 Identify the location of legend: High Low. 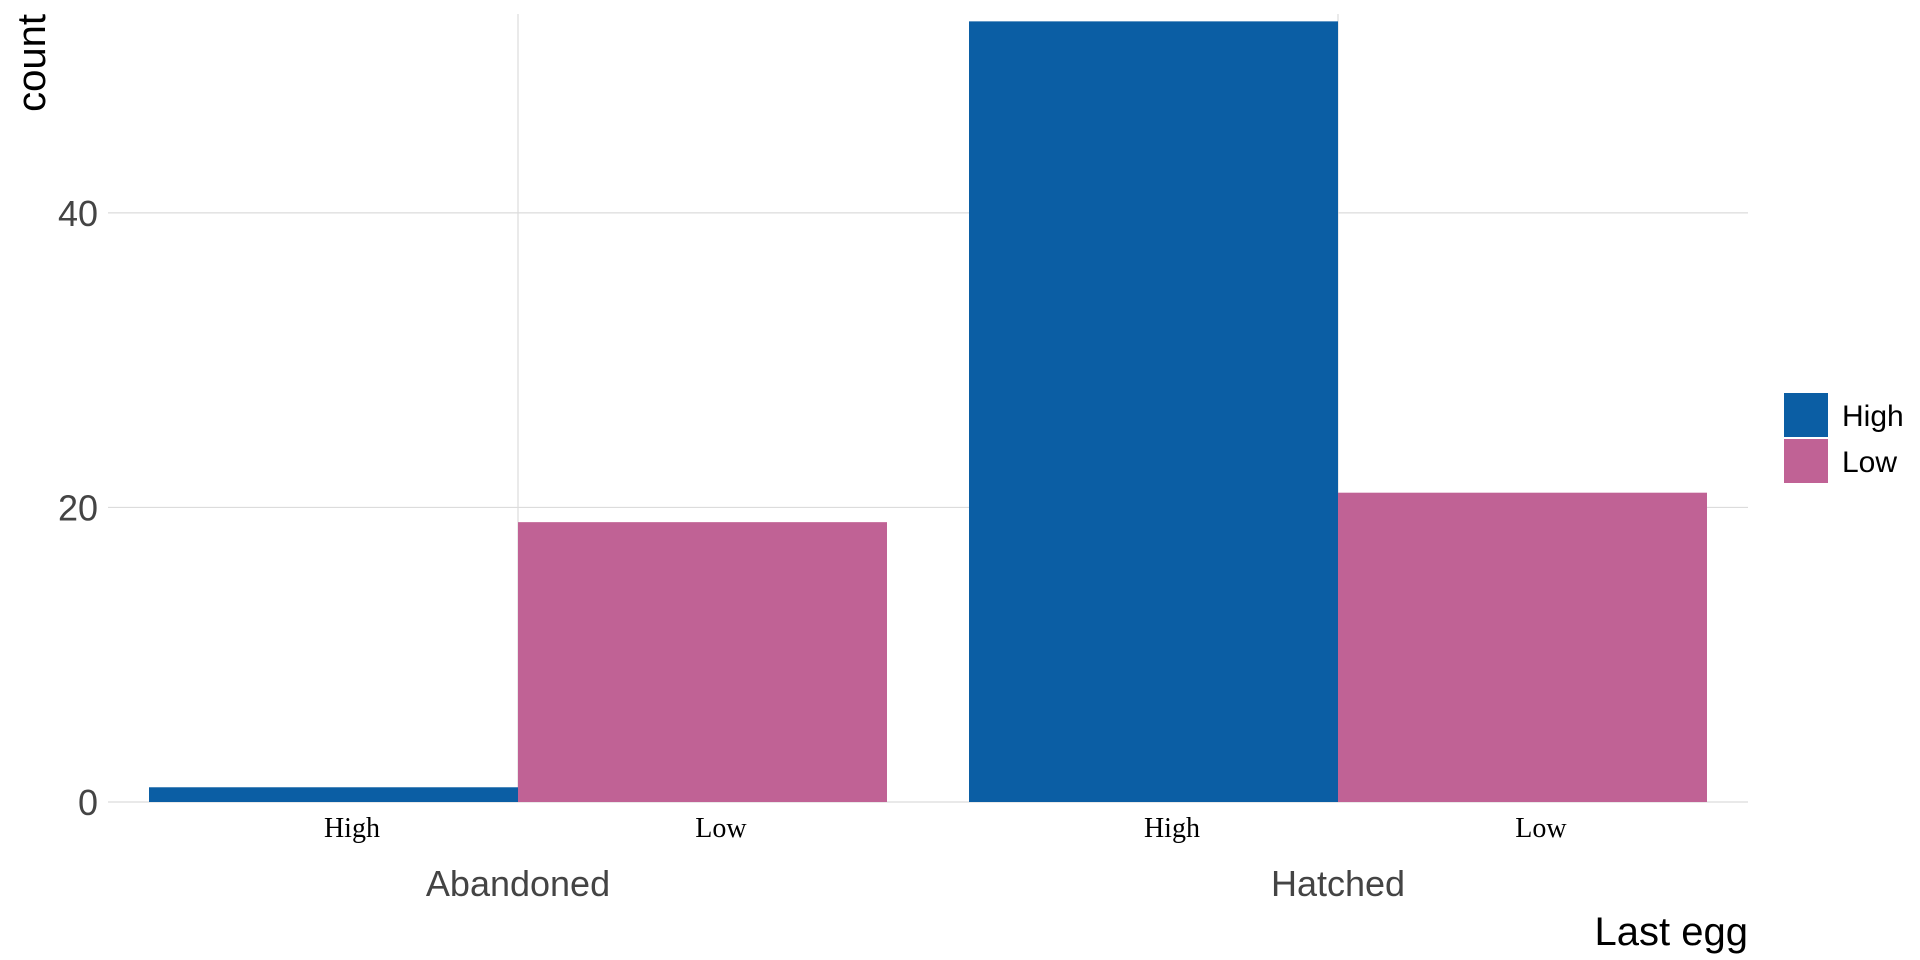
(1844, 438).